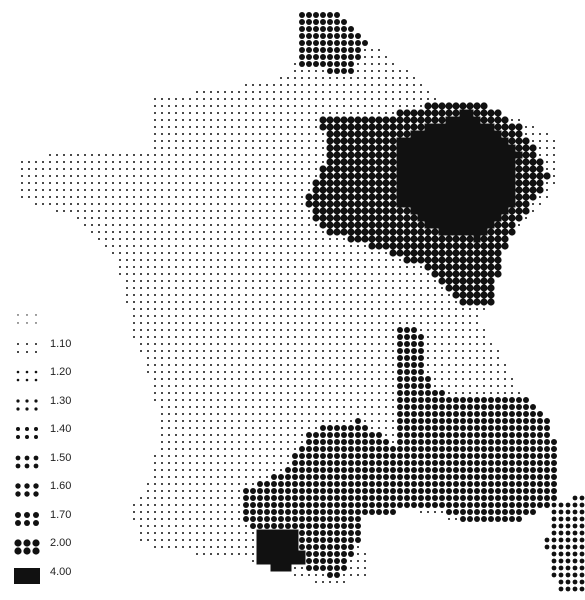 The image size is (585, 600). I want to click on legend-dot, so click(27, 457).